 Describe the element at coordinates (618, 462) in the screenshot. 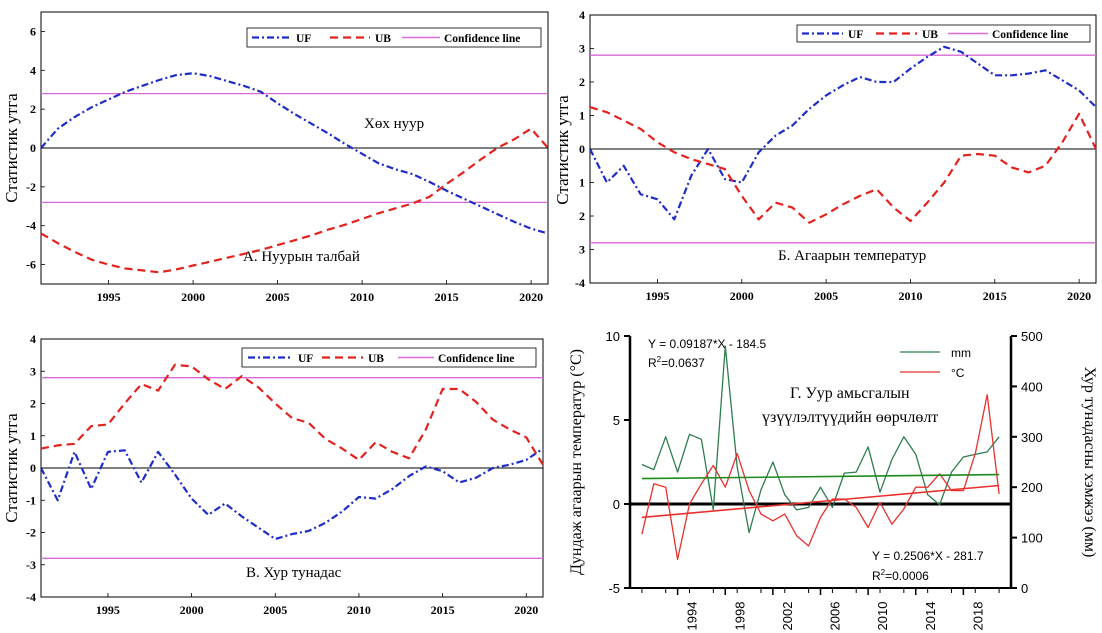

I see `panel-d-left-y-ticks: -5 0 5 10` at that location.